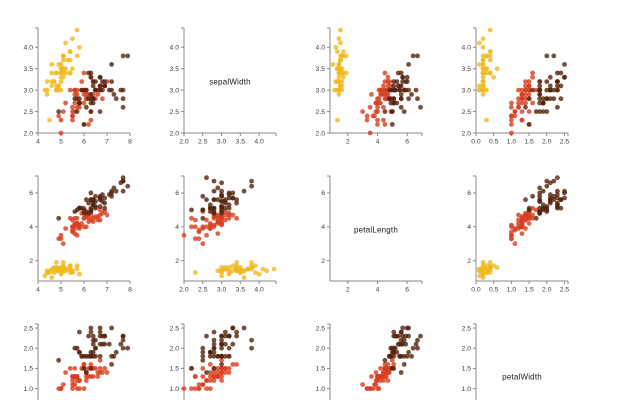  Describe the element at coordinates (241, 290) in the screenshot. I see `x-tick-label: 3.5` at that location.